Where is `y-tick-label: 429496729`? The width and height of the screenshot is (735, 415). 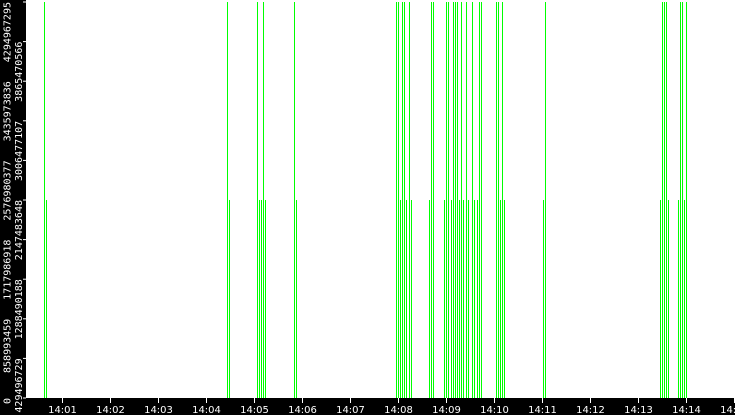 y-tick-label: 429496729 is located at coordinates (19, 385).